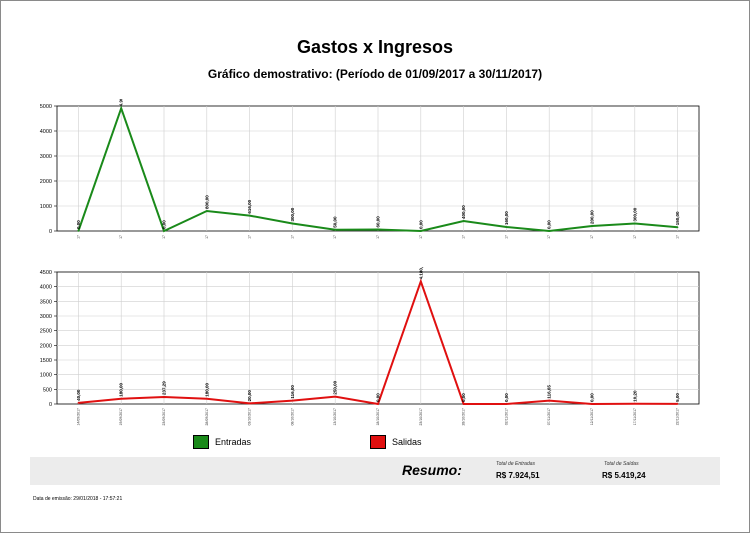 Image resolution: width=750 pixels, height=533 pixels. Describe the element at coordinates (506, 218) in the screenshot. I see `data-label: 160,00` at that location.